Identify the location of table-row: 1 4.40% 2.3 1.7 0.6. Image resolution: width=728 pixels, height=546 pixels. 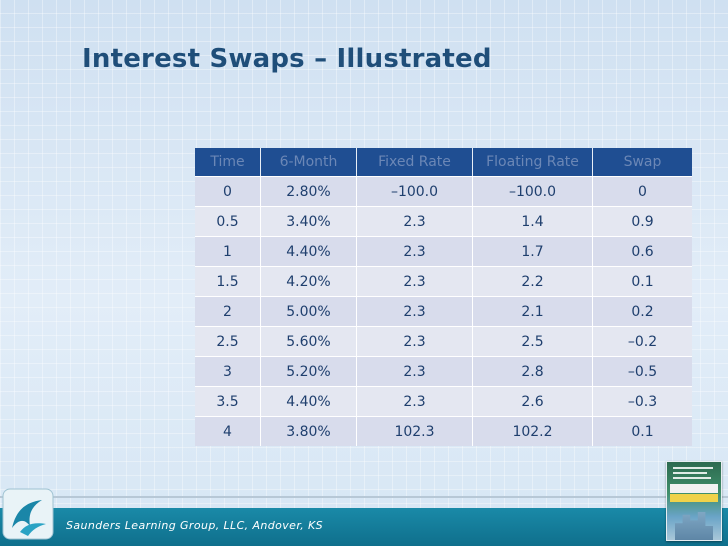
(443, 251).